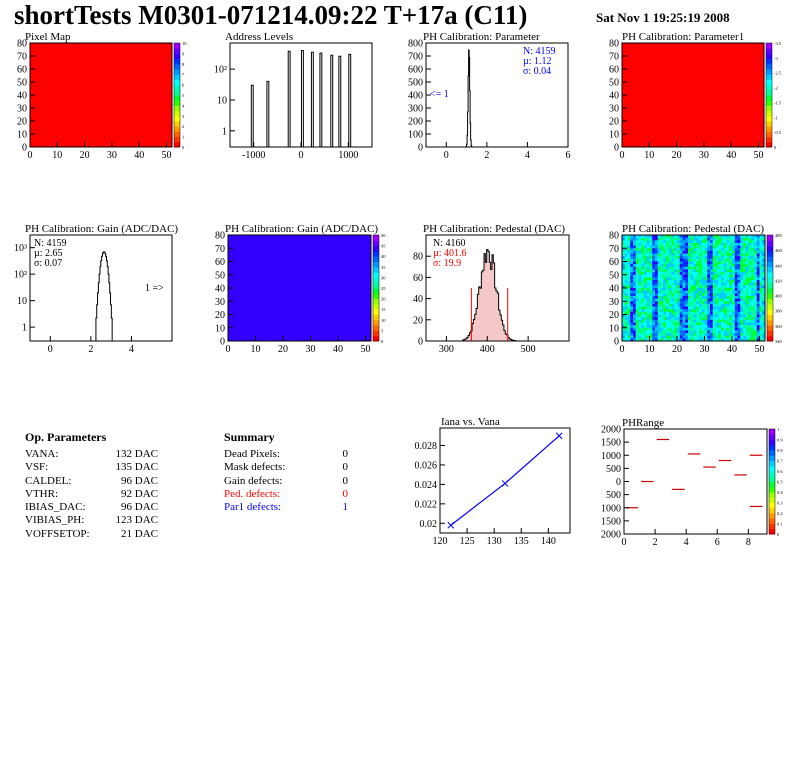 This screenshot has width=796, height=772. What do you see at coordinates (426, 465) in the screenshot?
I see `y-tick-label: 0.026` at bounding box center [426, 465].